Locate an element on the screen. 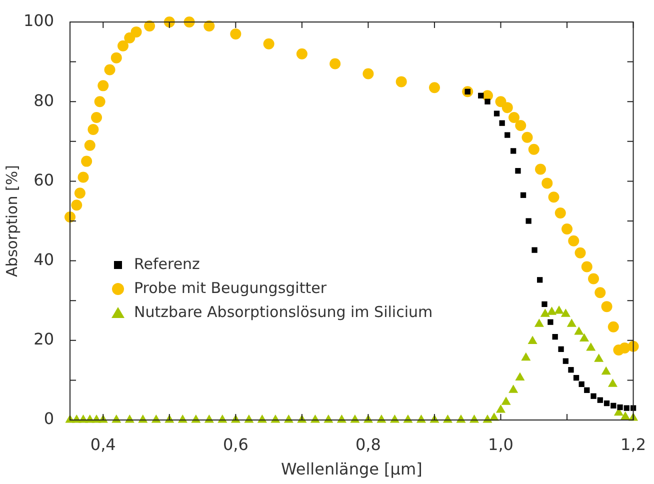  y-tick-label: 80 is located at coordinates (44, 100).